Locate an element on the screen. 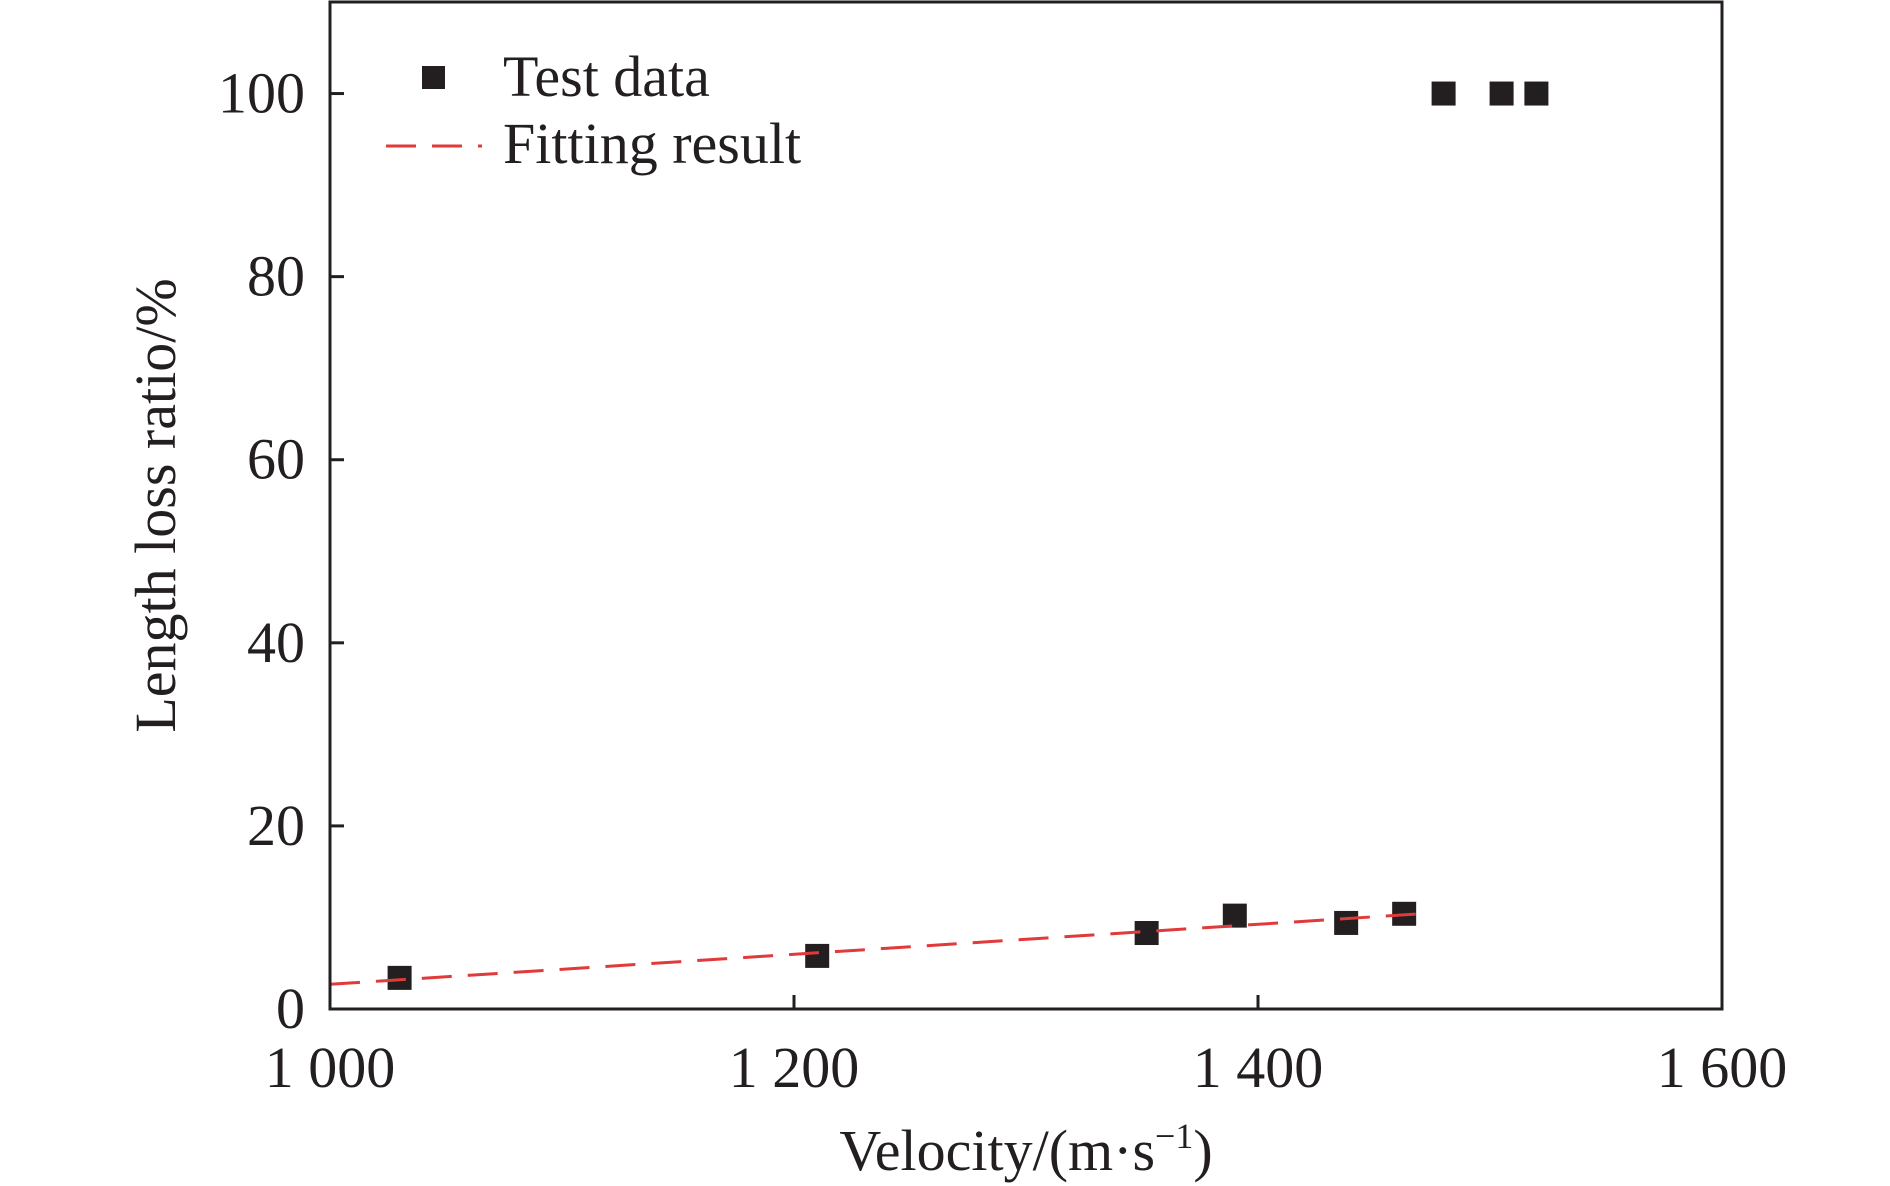 The image size is (1890, 1186). x-axis-title: Velocity/(m·s−1) is located at coordinates (1025, 1149).